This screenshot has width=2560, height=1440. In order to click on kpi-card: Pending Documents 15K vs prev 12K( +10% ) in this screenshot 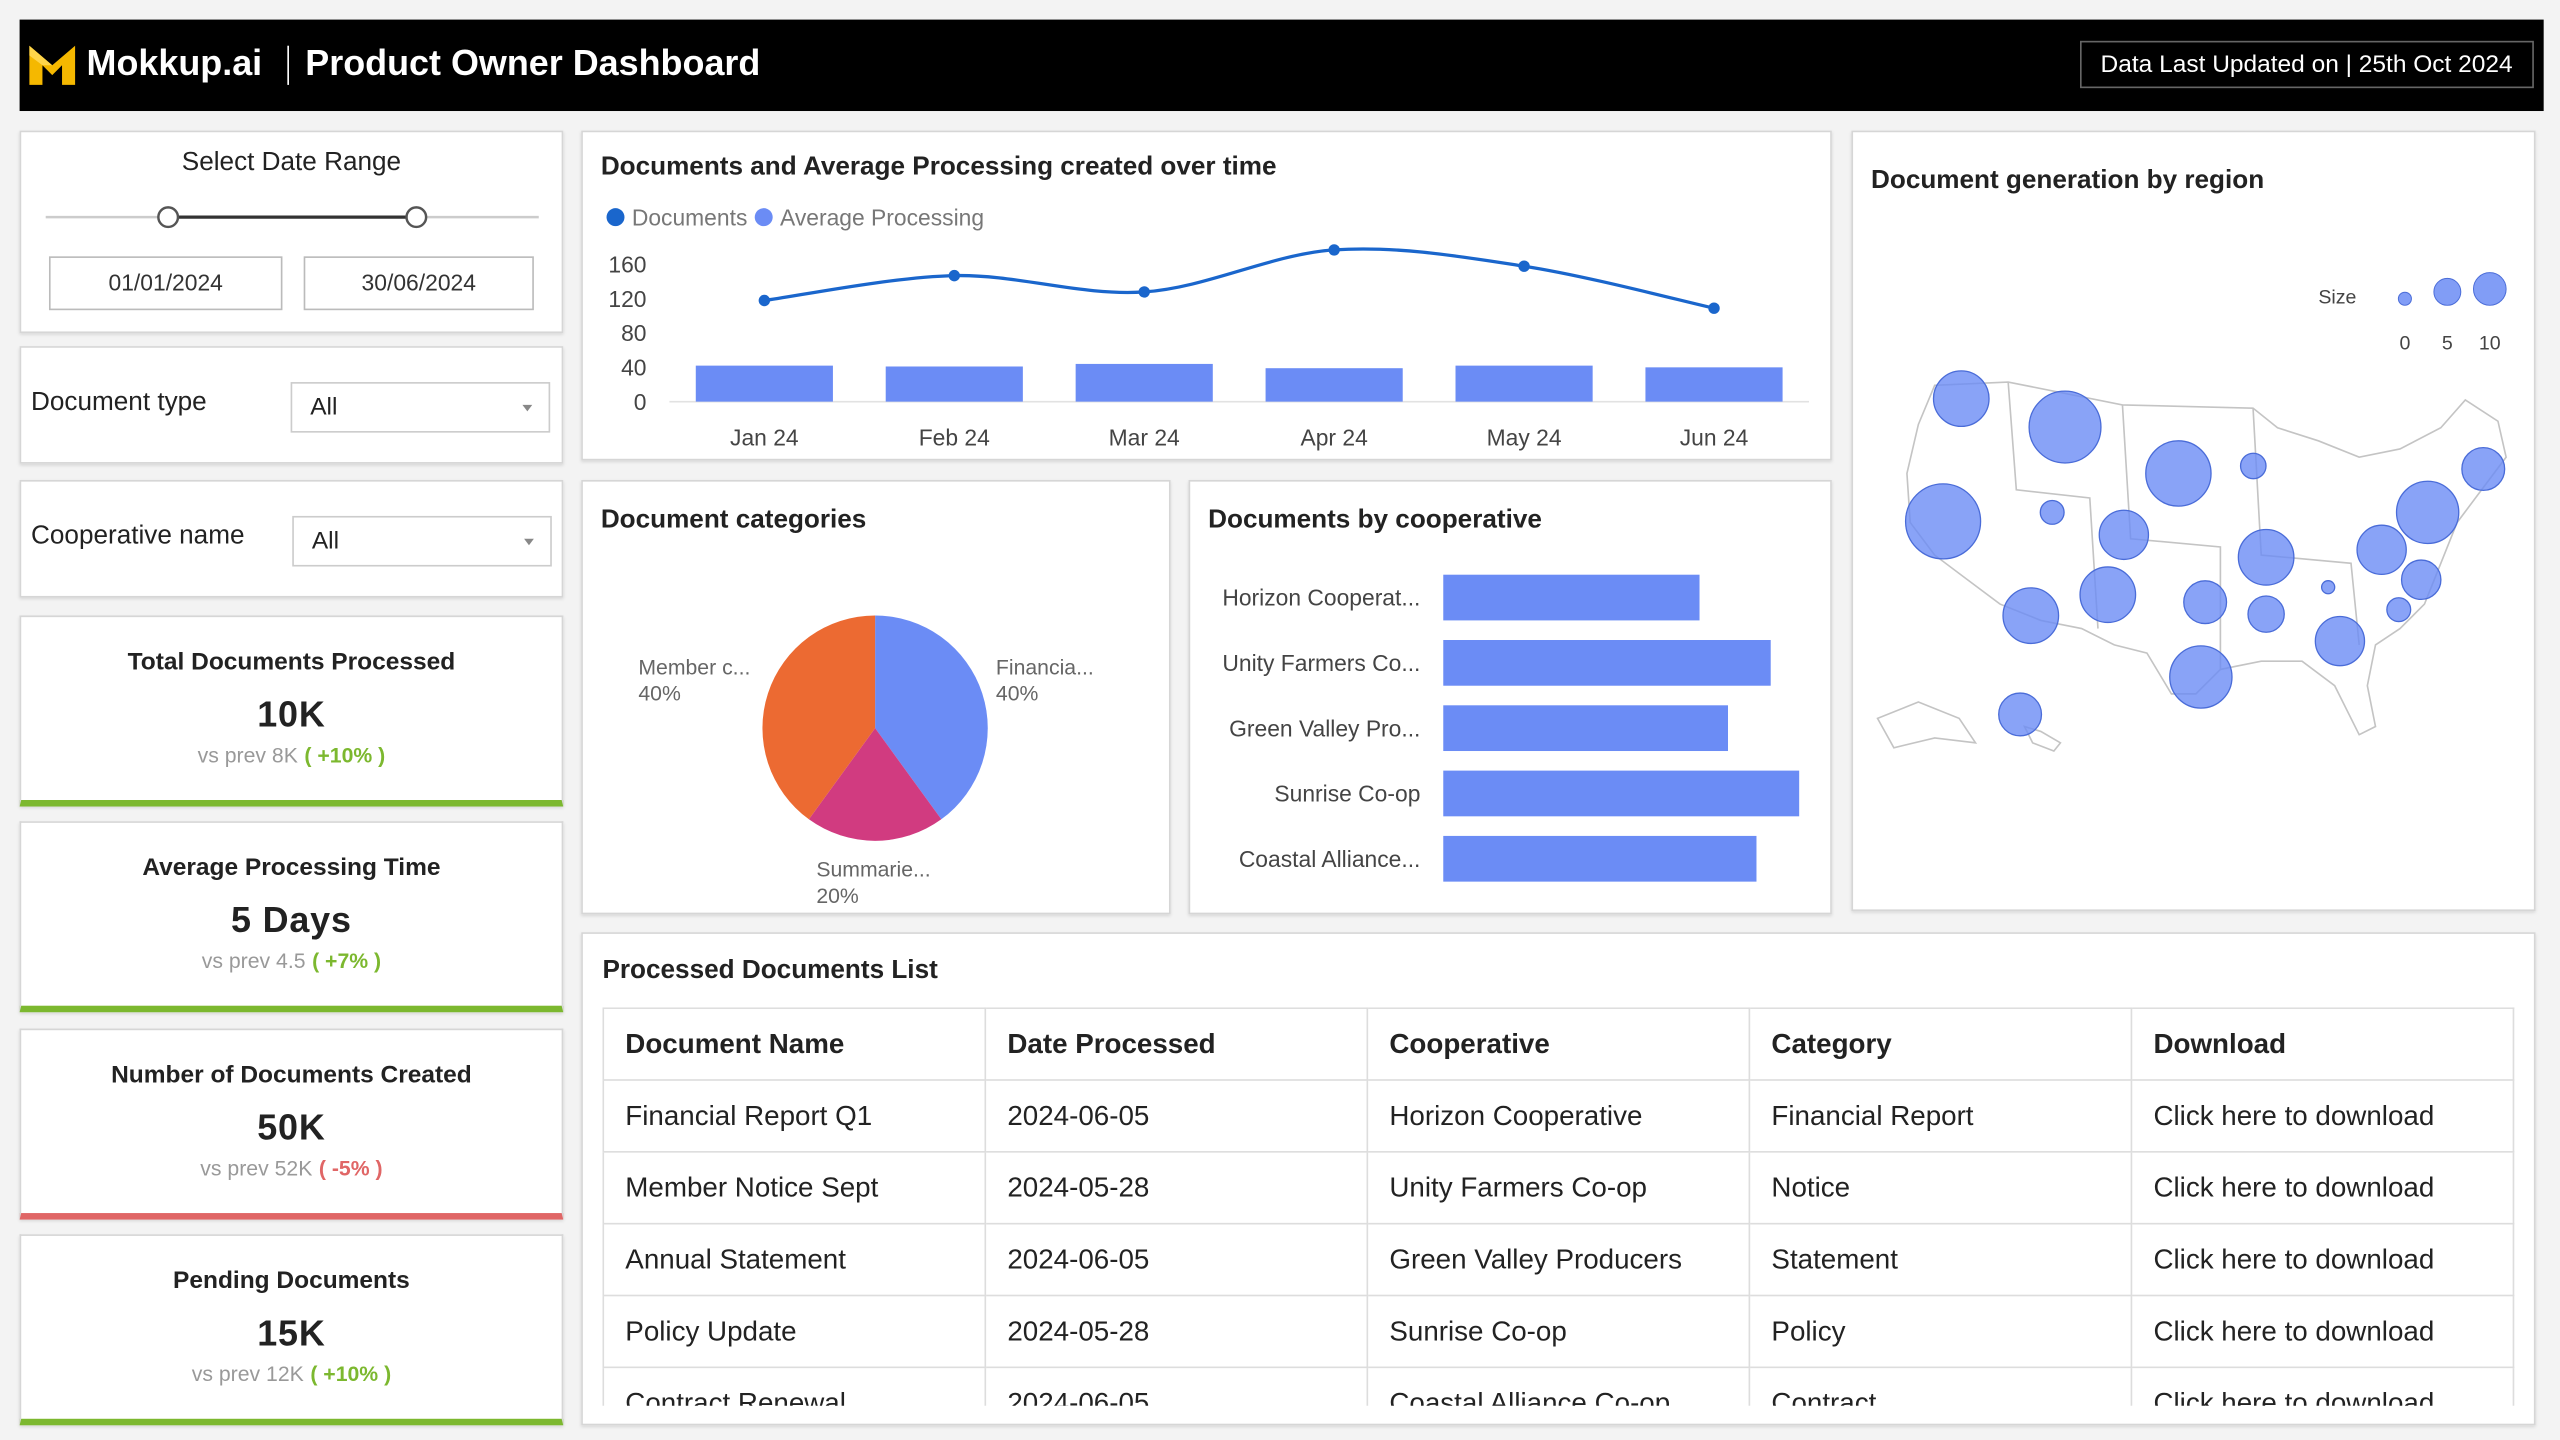, I will do `click(291, 1330)`.